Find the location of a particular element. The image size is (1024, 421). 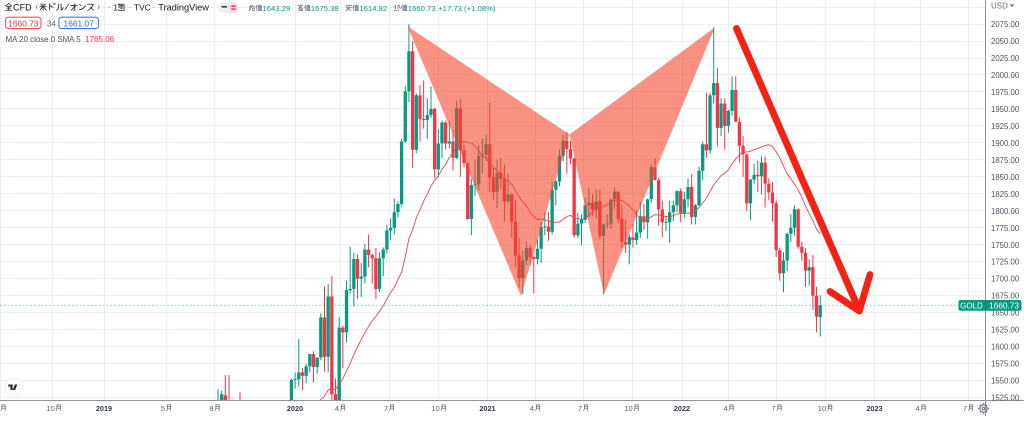

svg-text: 1725.00 is located at coordinates (1005, 262).